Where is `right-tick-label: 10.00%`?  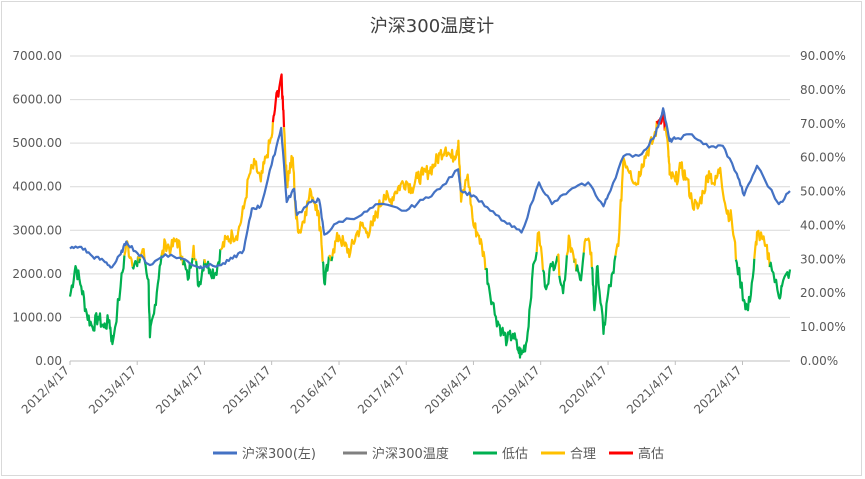 right-tick-label: 10.00% is located at coordinates (823, 327).